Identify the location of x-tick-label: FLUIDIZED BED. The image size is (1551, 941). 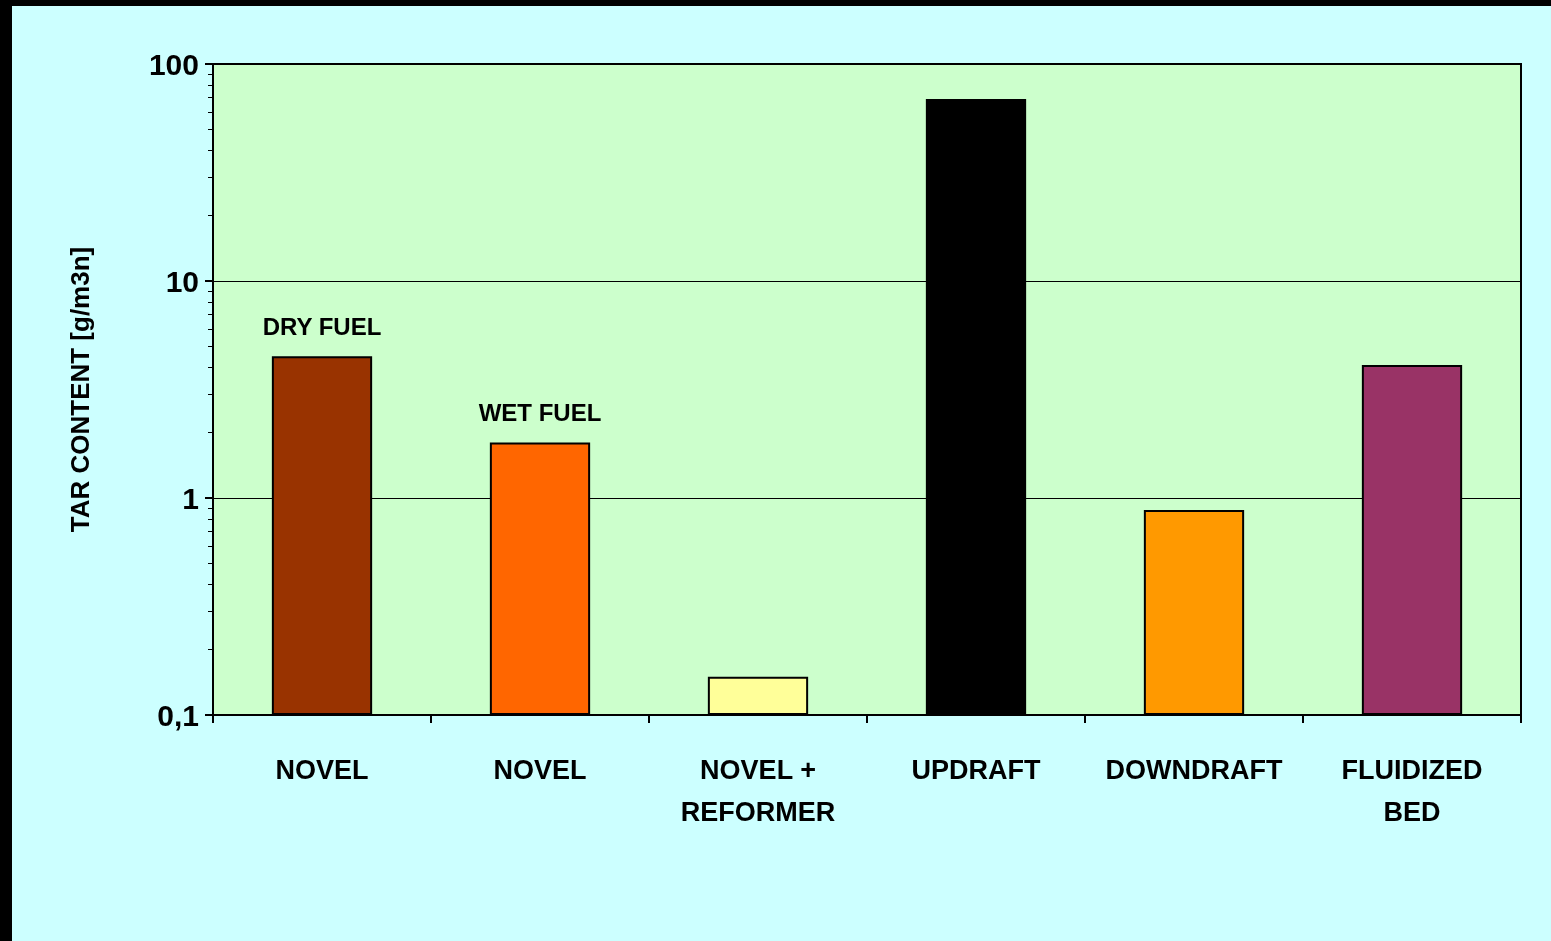
(1412, 791).